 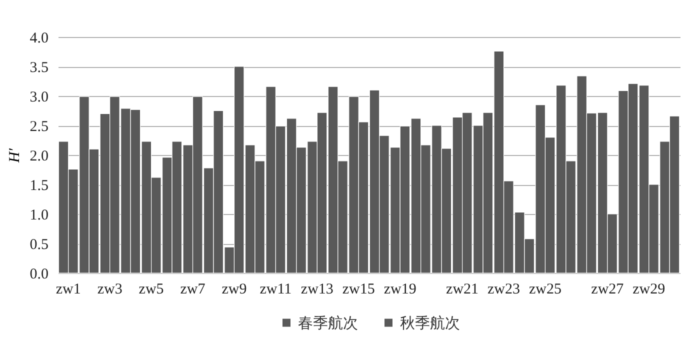 I want to click on y-tick-label: 0.5, so click(x=39, y=245).